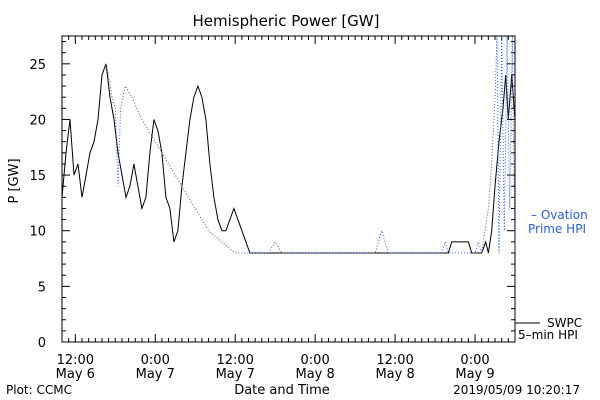  Describe the element at coordinates (548, 335) in the screenshot. I see `legend-swpc-line-2: 5–min HPI` at that location.